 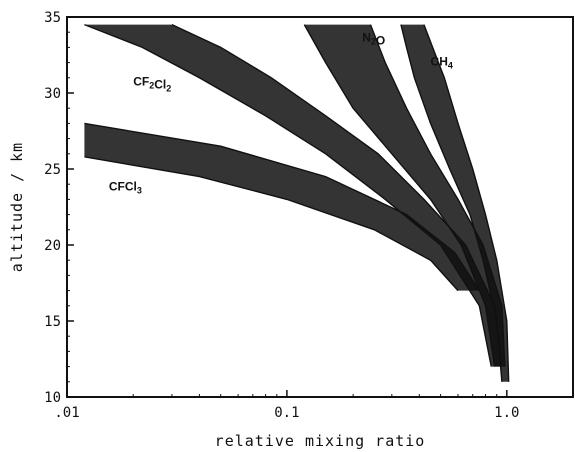 I want to click on y-tick-label: 10, so click(x=52, y=398).